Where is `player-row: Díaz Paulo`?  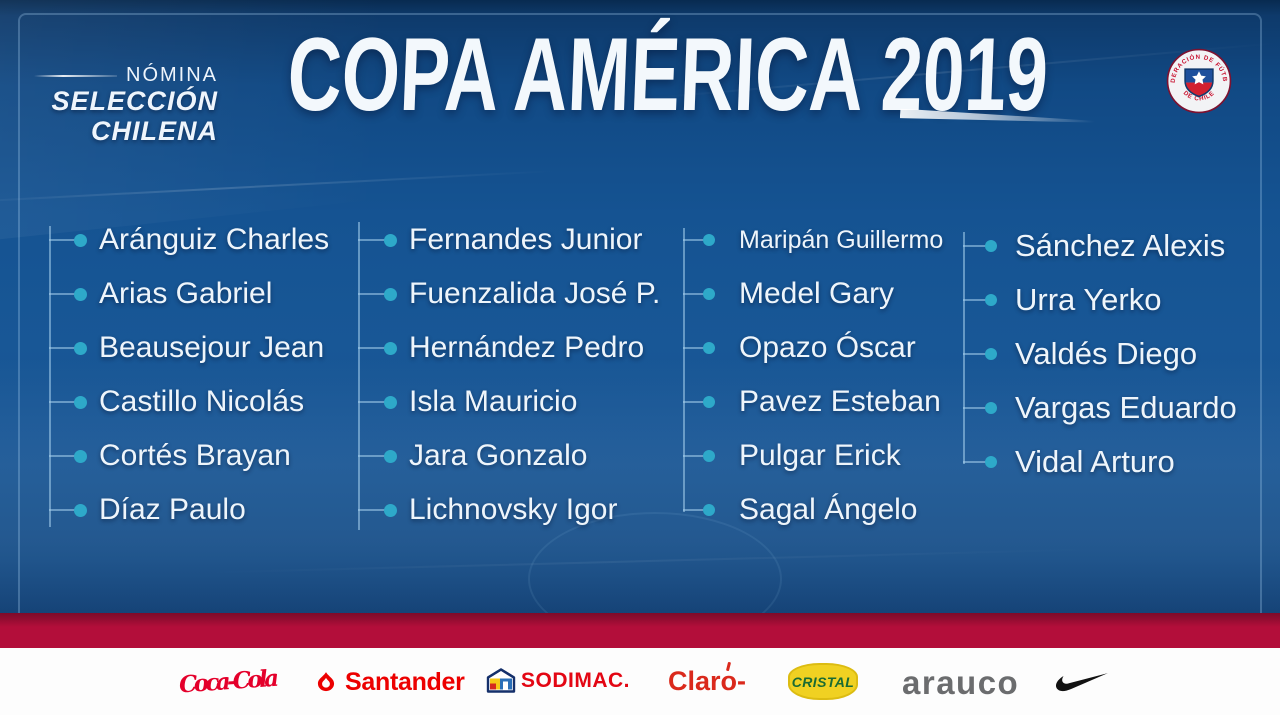 player-row: Díaz Paulo is located at coordinates (189, 510).